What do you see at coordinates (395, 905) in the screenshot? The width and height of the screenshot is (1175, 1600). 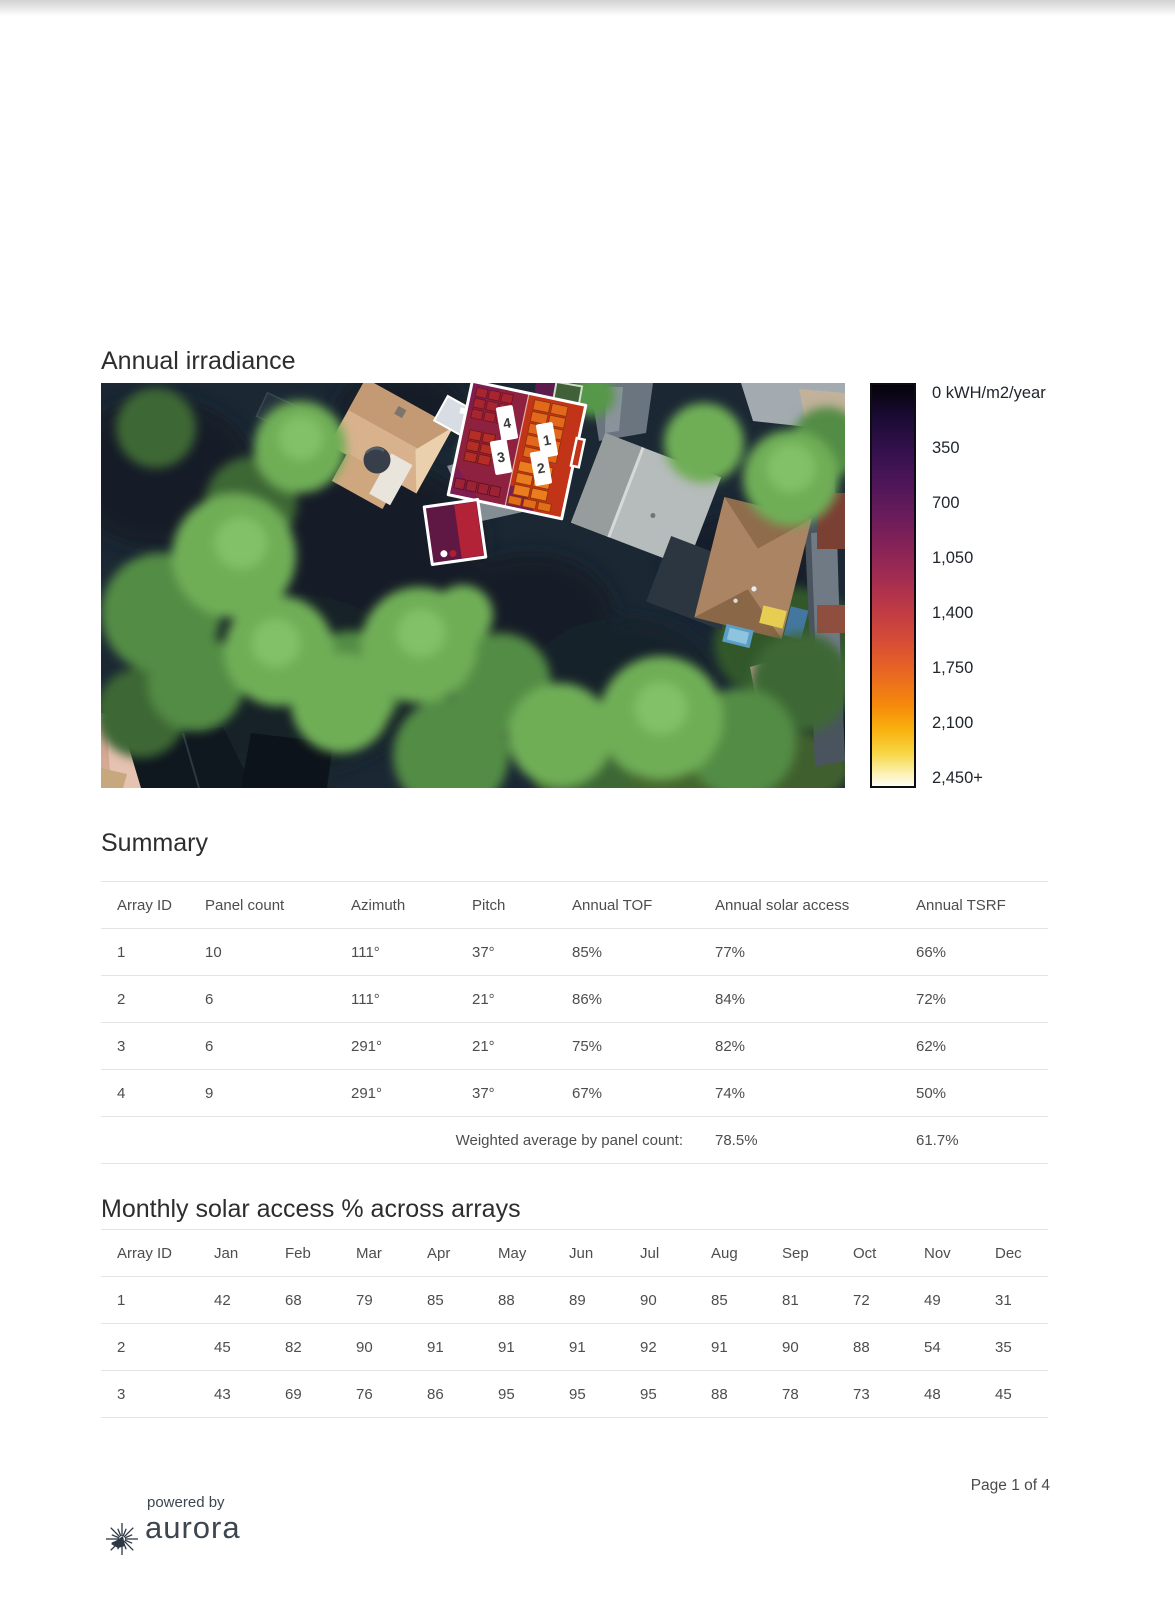 I see `summary-header-cell: Azimuth` at bounding box center [395, 905].